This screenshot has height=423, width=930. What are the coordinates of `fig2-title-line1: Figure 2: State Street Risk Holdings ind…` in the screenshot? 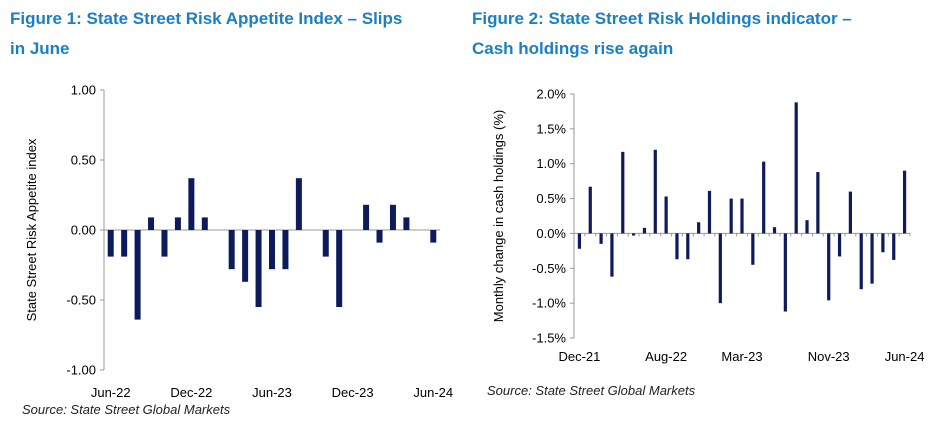 It's located at (662, 18).